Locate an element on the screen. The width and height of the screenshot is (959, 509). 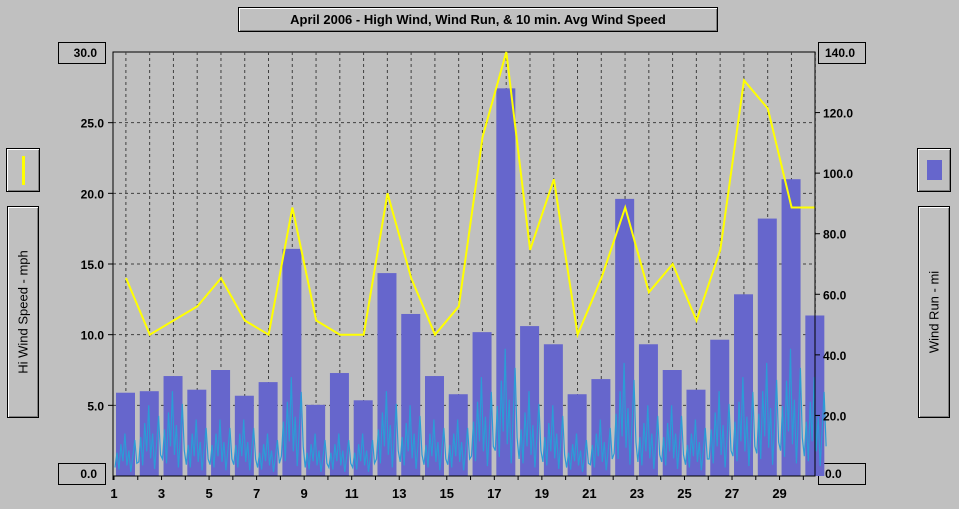
wind-run-legend-swatch is located at coordinates (934, 170).